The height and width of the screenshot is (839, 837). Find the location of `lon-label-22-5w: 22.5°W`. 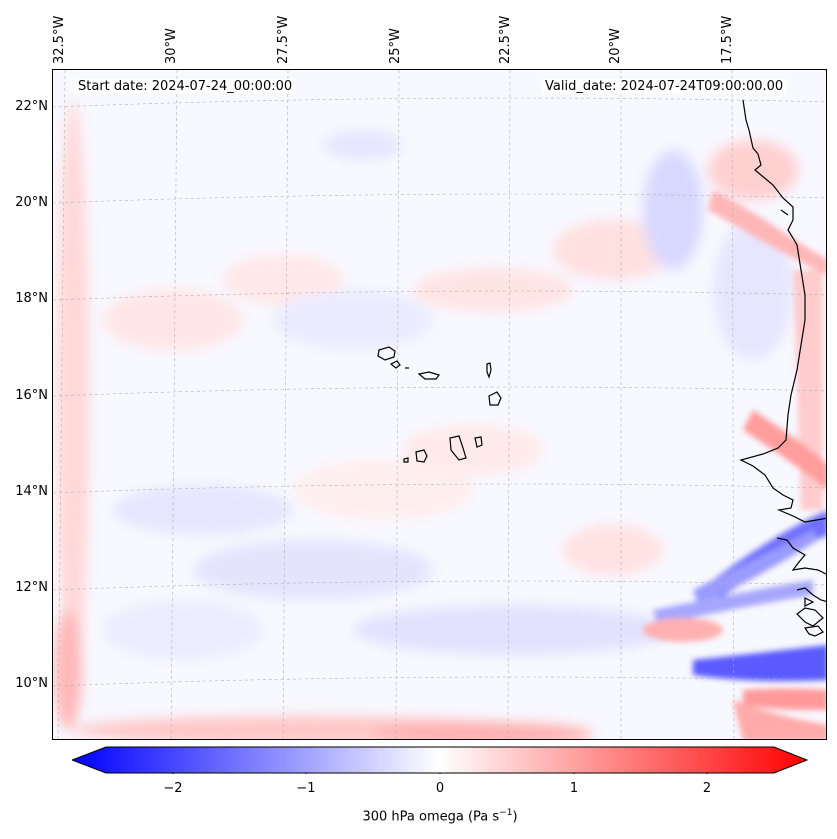

lon-label-22-5w: 22.5°W is located at coordinates (505, 39).